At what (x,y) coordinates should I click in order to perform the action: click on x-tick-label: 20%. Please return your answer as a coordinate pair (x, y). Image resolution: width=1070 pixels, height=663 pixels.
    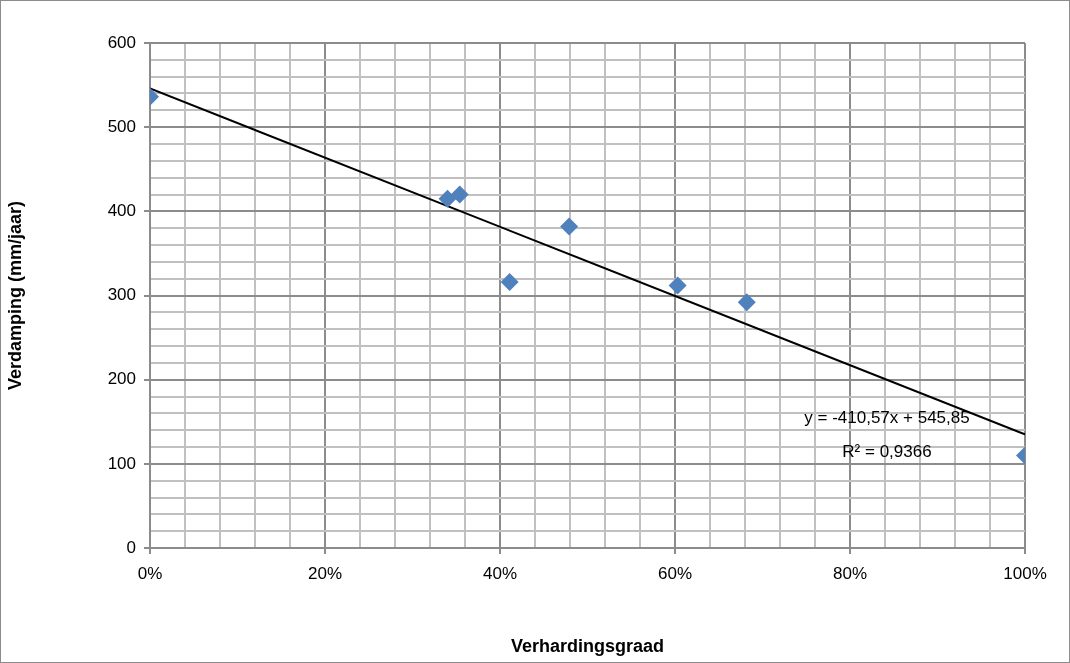
    Looking at the image, I should click on (325, 573).